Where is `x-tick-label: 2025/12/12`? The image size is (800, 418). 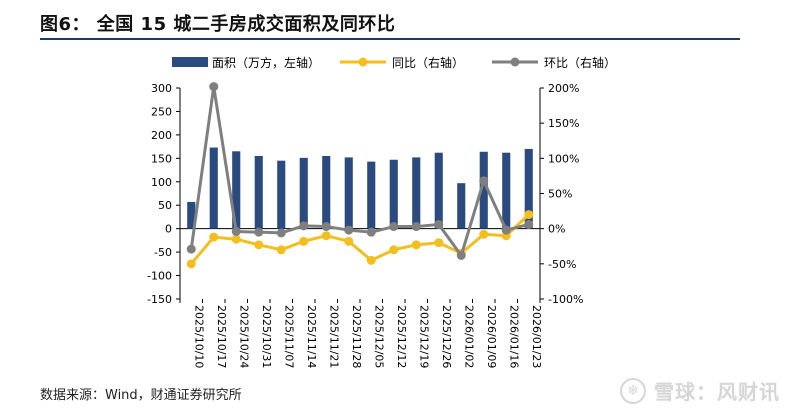
x-tick-label: 2025/12/12 is located at coordinates (401, 336).